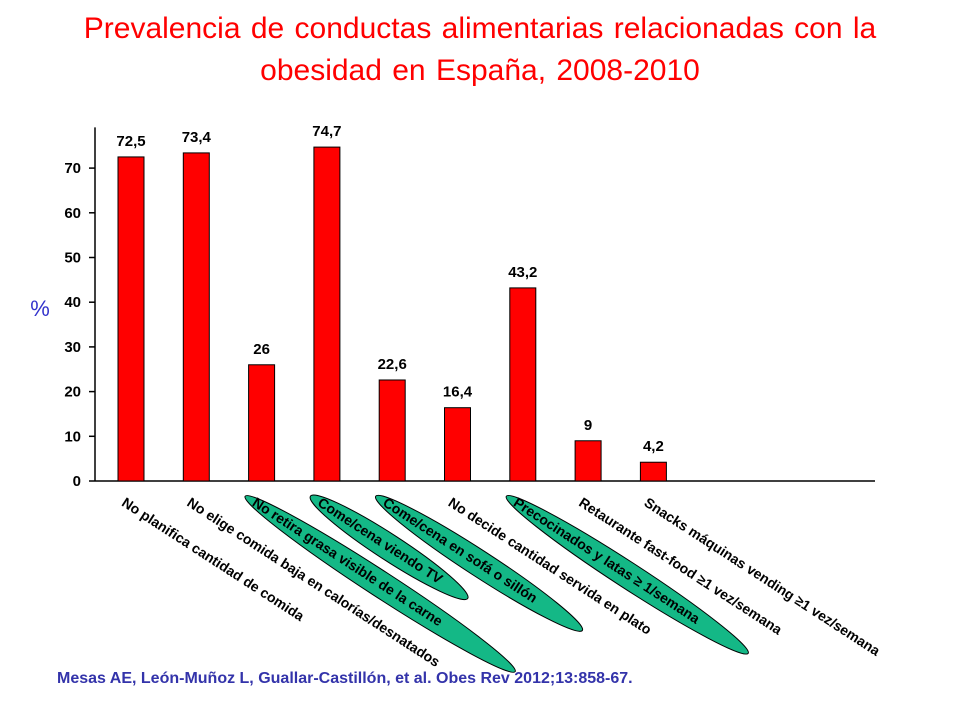 The image size is (960, 720). What do you see at coordinates (653, 446) in the screenshot?
I see `data-label: 4,2` at bounding box center [653, 446].